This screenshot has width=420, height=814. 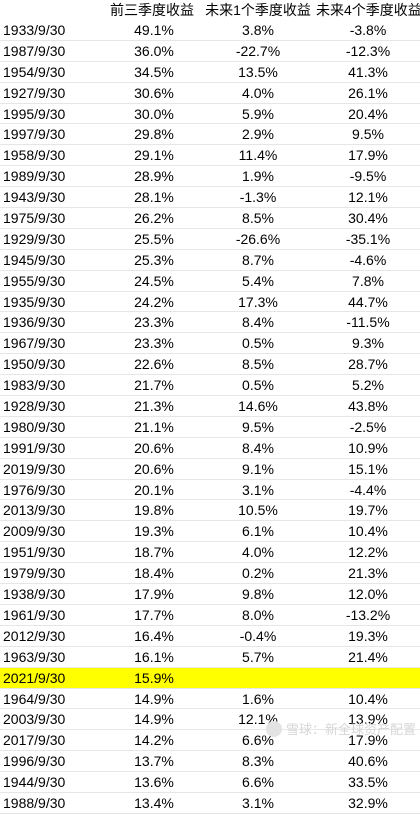 What do you see at coordinates (34, 322) in the screenshot?
I see `row-date: 1936/9/30` at bounding box center [34, 322].